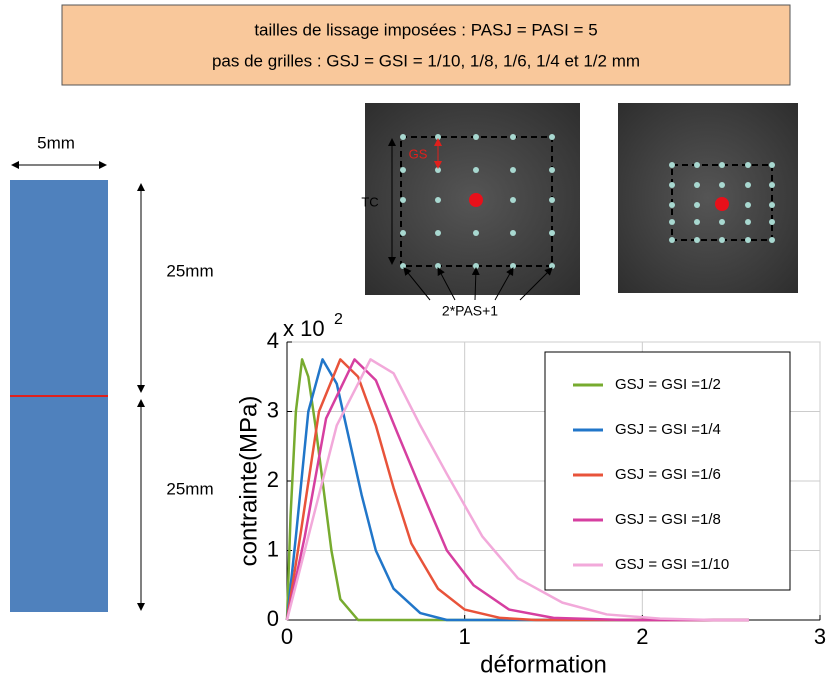 This screenshot has width=835, height=682. Describe the element at coordinates (189, 270) in the screenshot. I see `upper-label: 25mm` at that location.